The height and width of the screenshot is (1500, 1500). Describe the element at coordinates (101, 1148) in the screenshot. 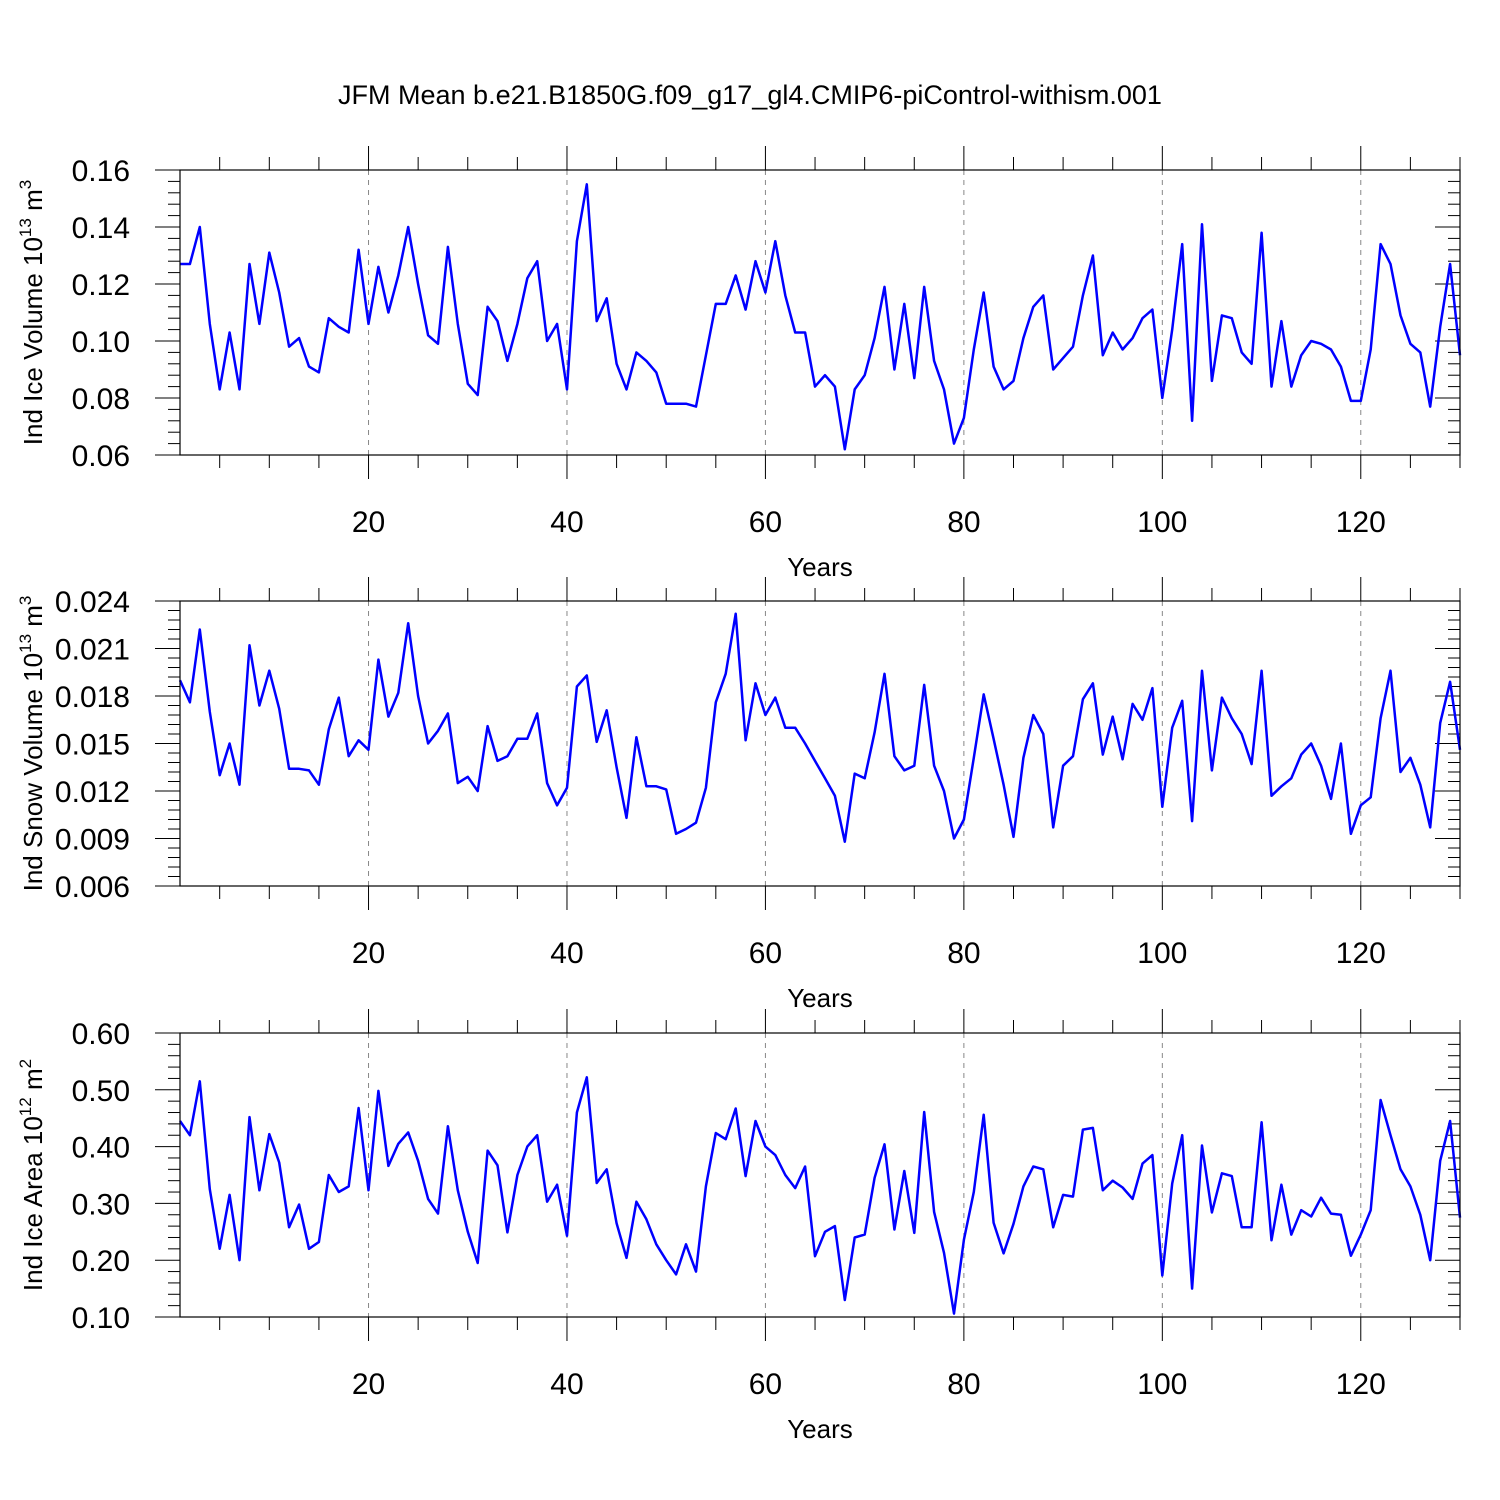

I see `y-tick-label: 0.40` at that location.